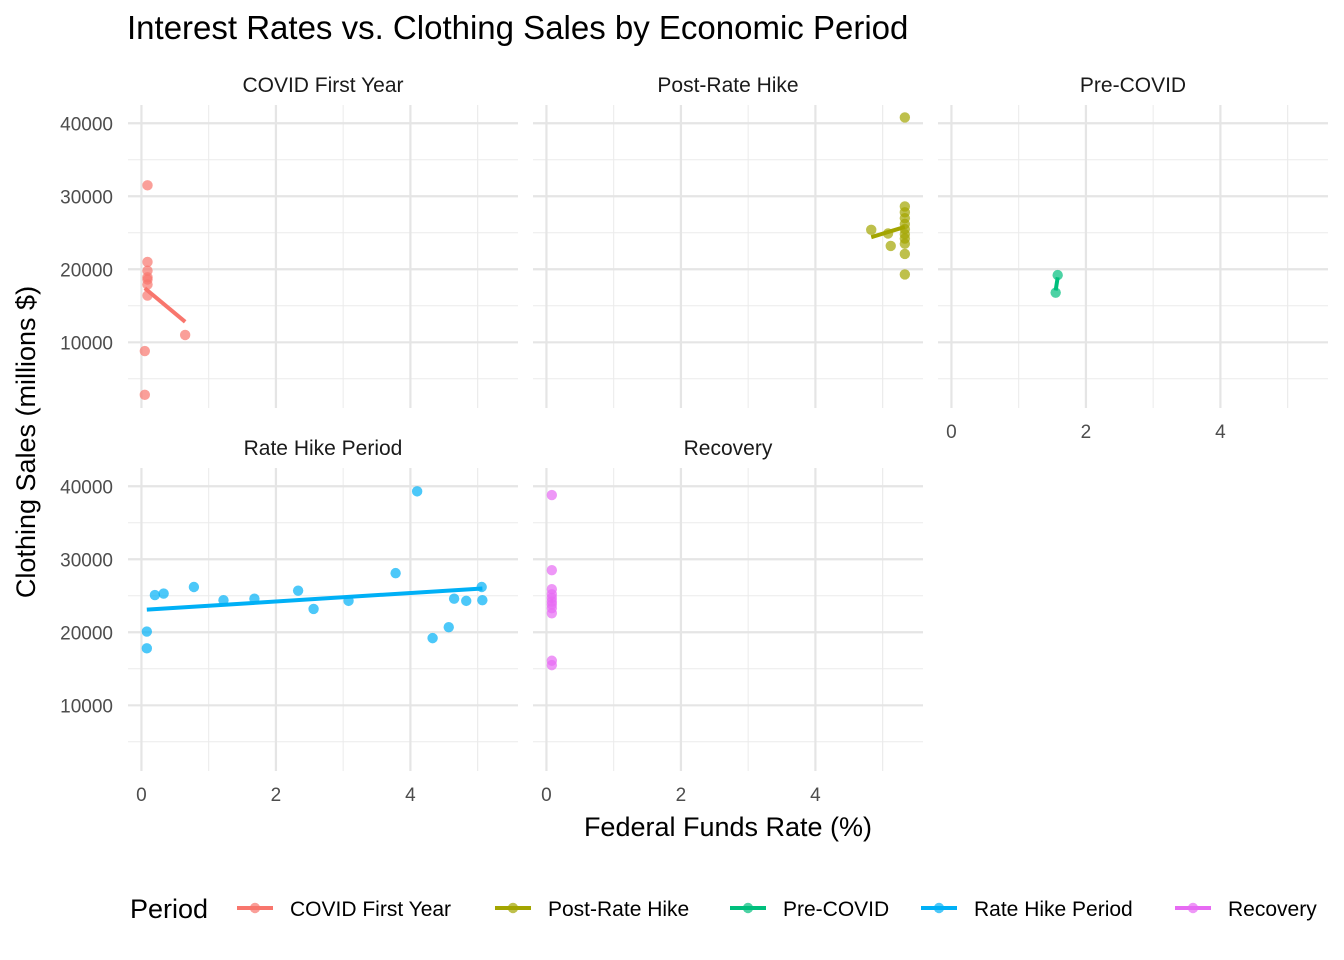 The height and width of the screenshot is (960, 1344). What do you see at coordinates (26, 442) in the screenshot?
I see `y-axis-title: Clothing Sales (millions $)` at bounding box center [26, 442].